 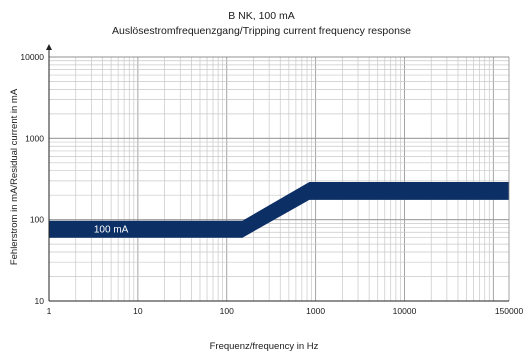 I want to click on x-tick-label: 10000, so click(x=405, y=311).